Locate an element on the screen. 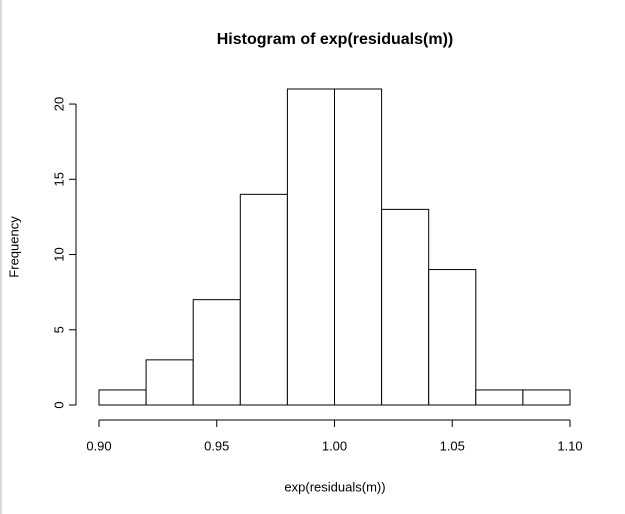 Image resolution: width=625 pixels, height=514 pixels. y-tick-label: 0 is located at coordinates (58, 404).